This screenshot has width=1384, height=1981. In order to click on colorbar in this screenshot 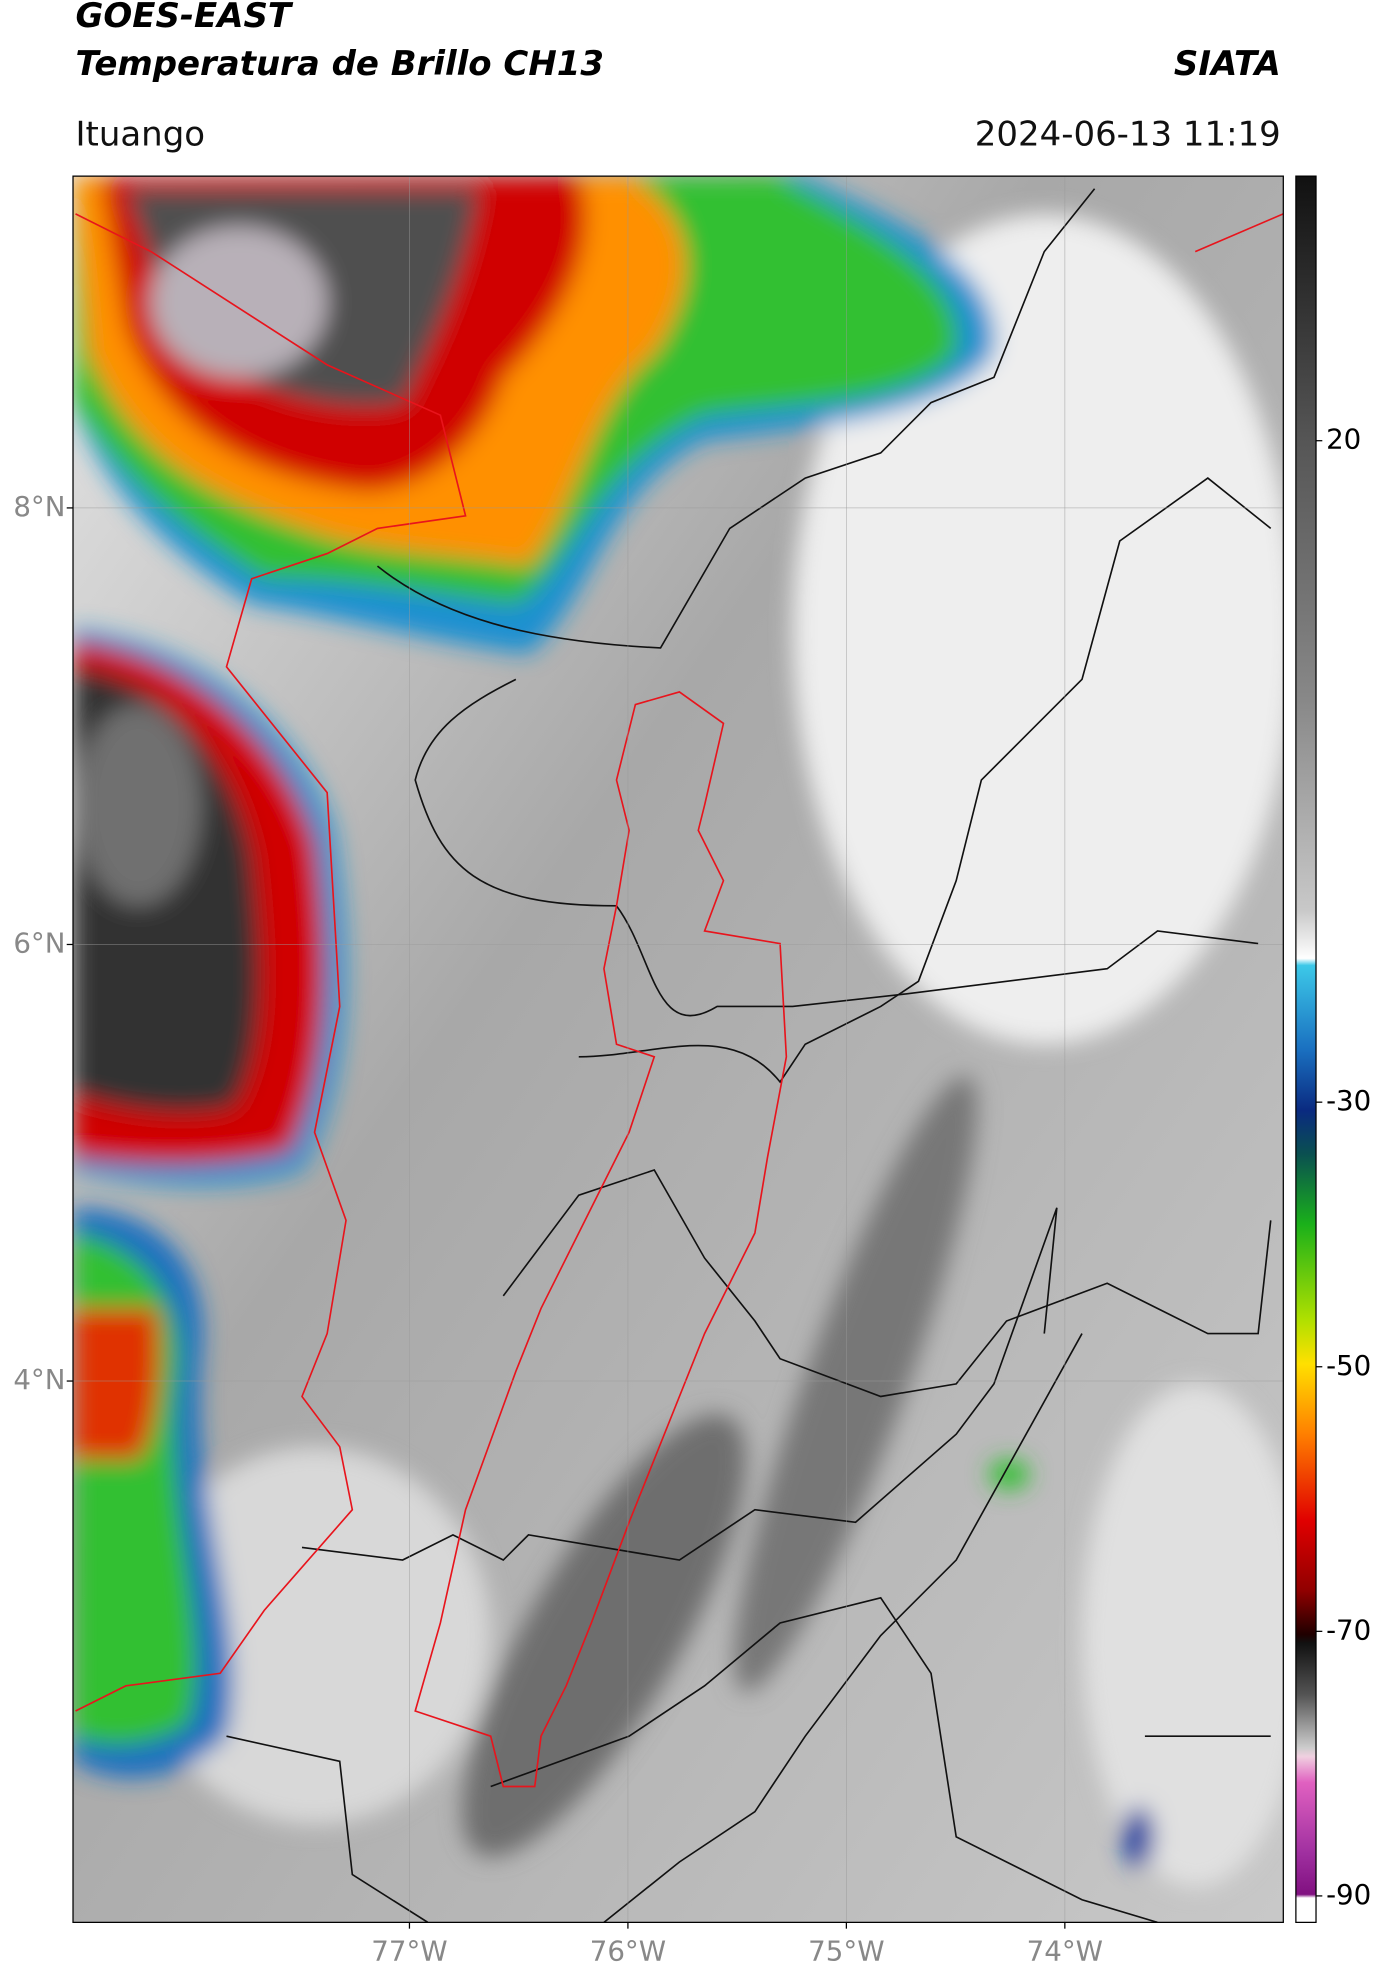, I will do `click(1306, 1049)`.